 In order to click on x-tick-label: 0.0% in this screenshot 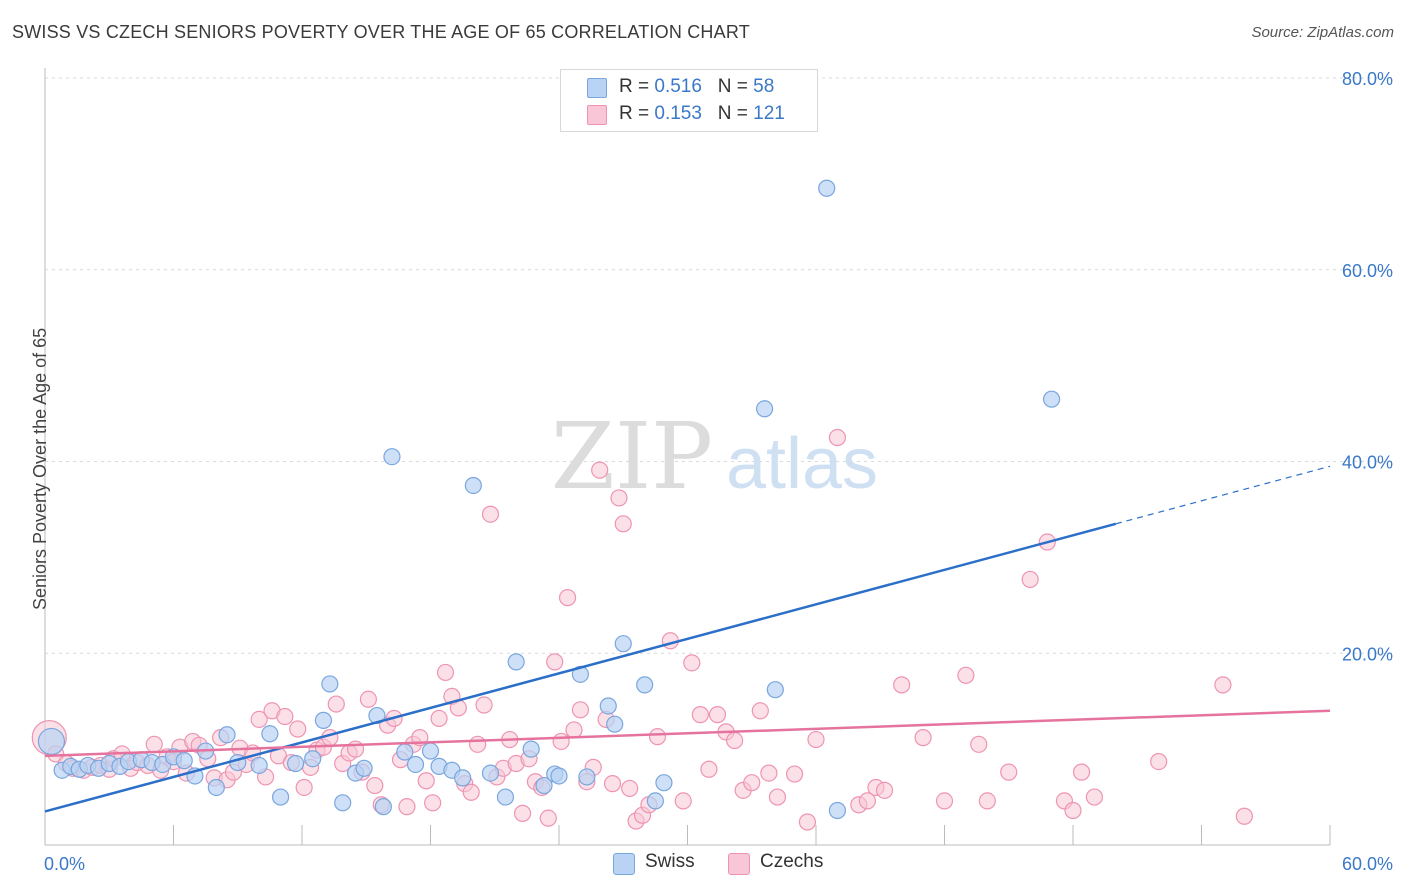, I will do `click(64, 864)`.